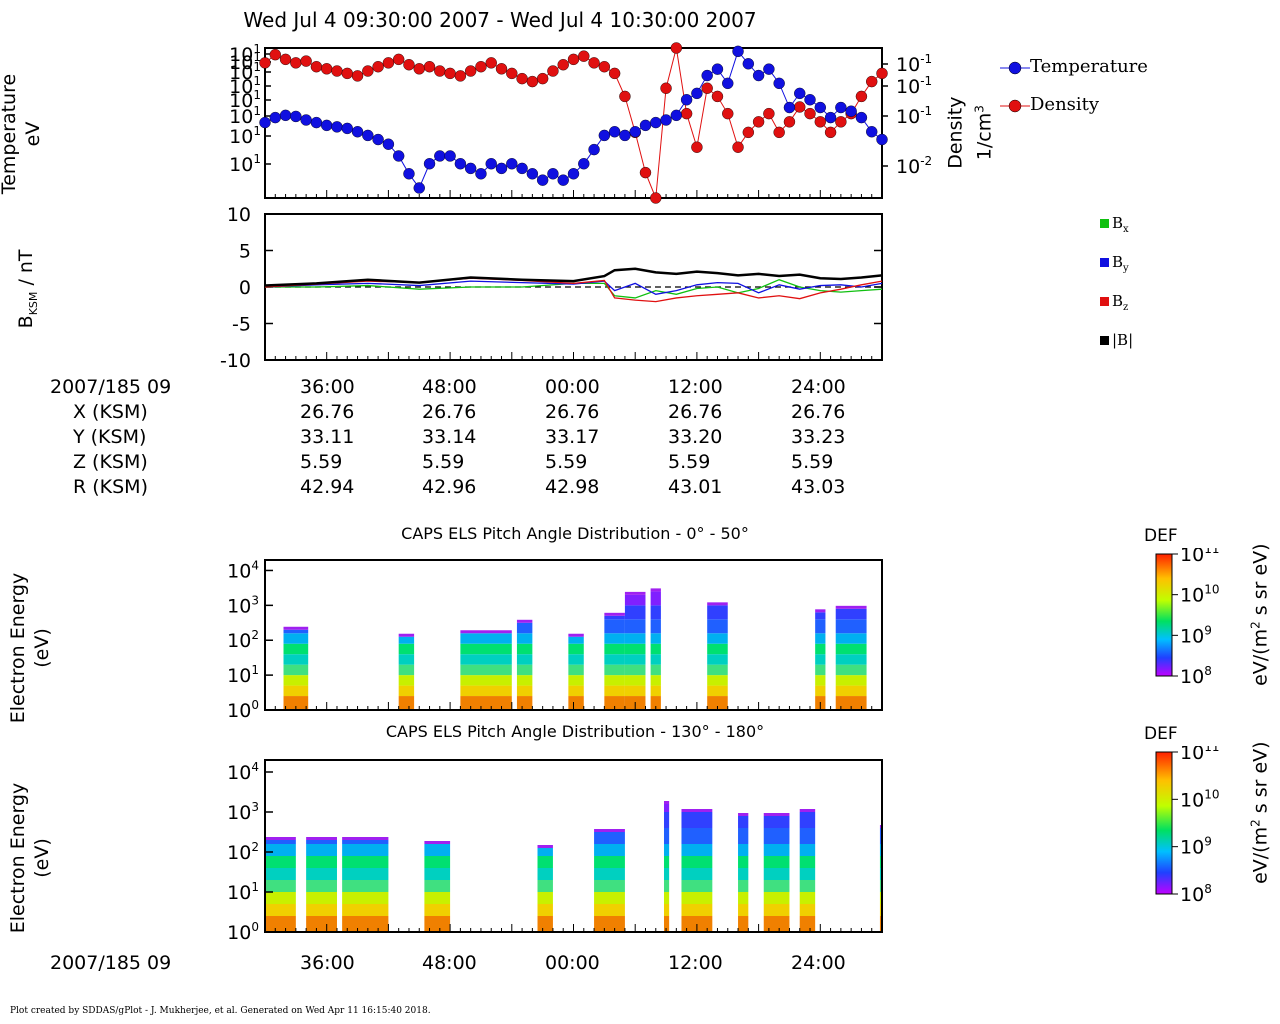  Describe the element at coordinates (551, 288) in the screenshot. I see `bfield-chart: 10 5 0 -5 -10` at that location.